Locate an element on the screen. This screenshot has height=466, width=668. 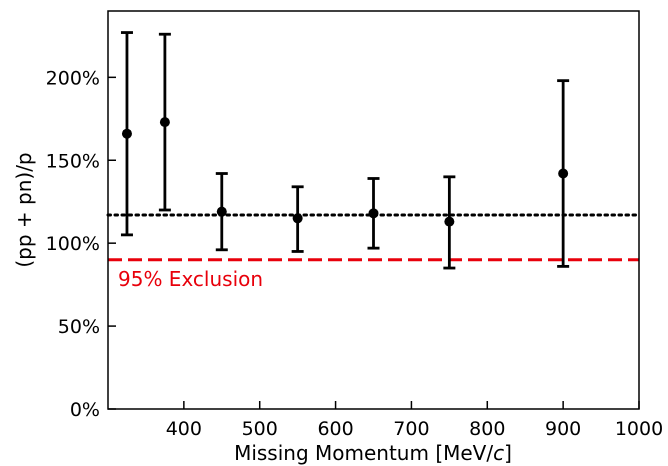
x-tick-label: 800 is located at coordinates (487, 429).